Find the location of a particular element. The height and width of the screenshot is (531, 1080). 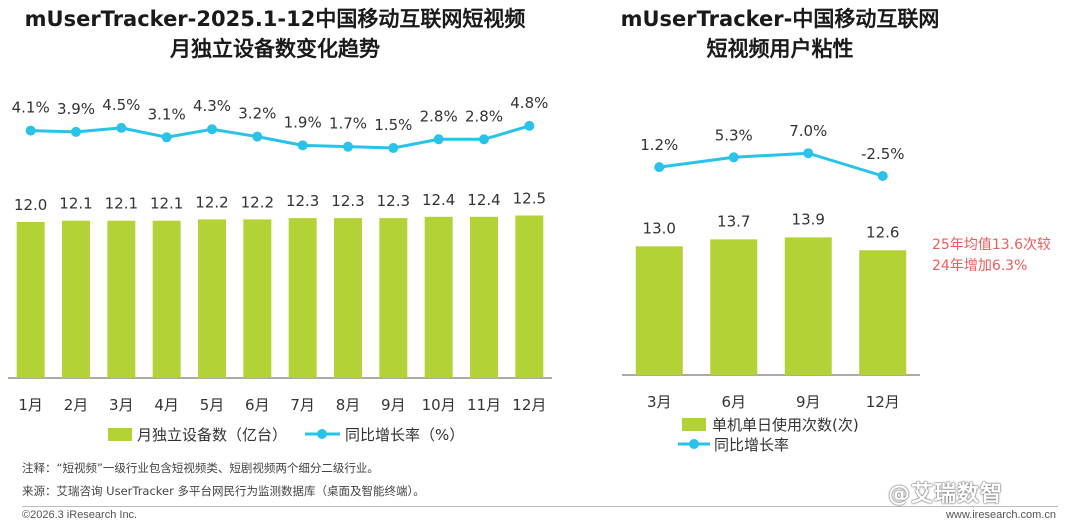

left-x-tick-label: 8月 is located at coordinates (348, 405).